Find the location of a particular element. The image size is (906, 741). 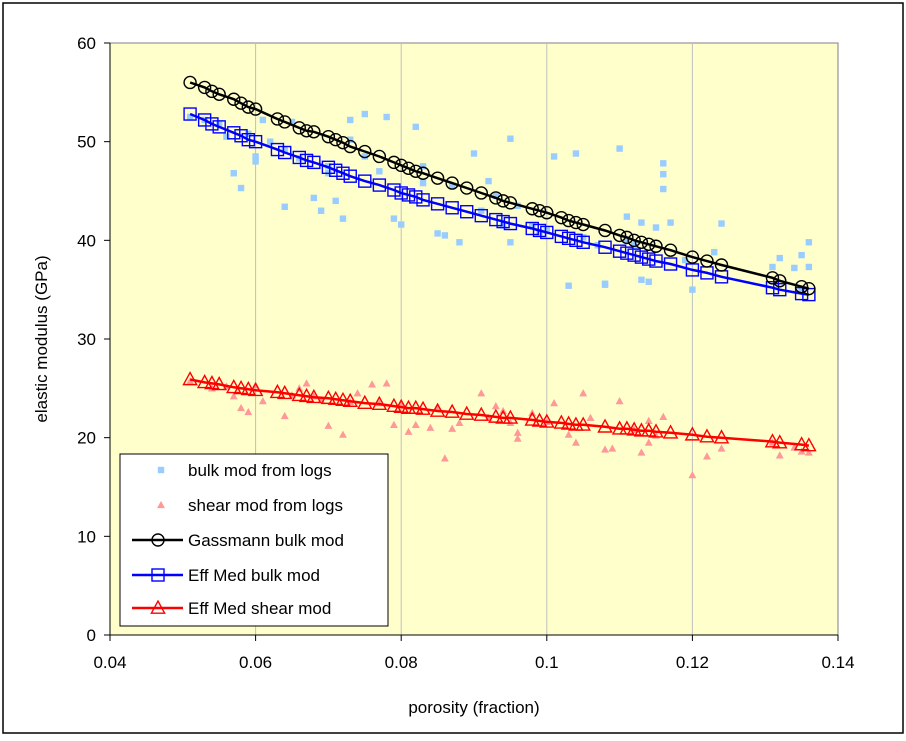

legend-item: shear mod from logs is located at coordinates (250, 505).